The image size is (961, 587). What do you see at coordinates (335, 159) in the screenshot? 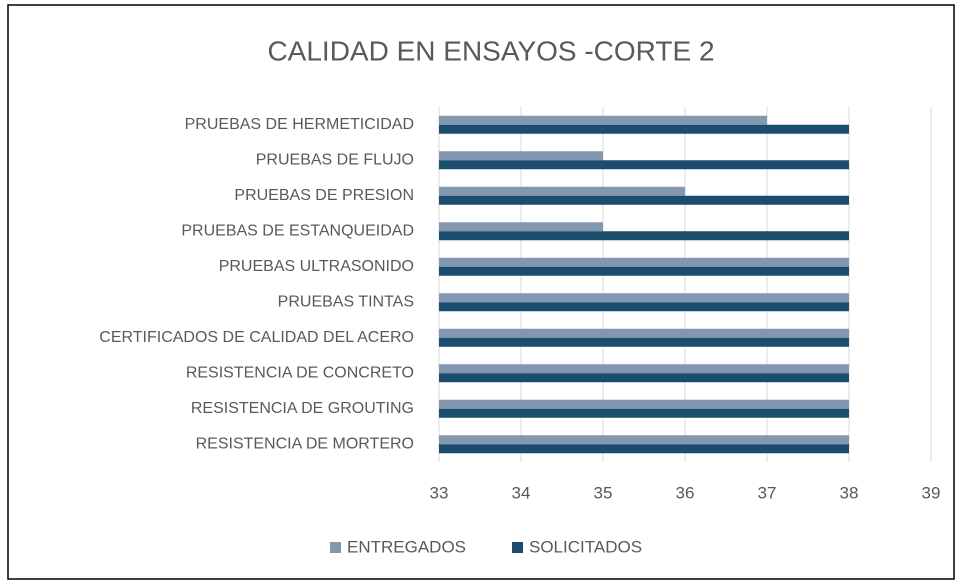
I see `y-tick-label: PRUEBAS DE FLUJO` at bounding box center [335, 159].